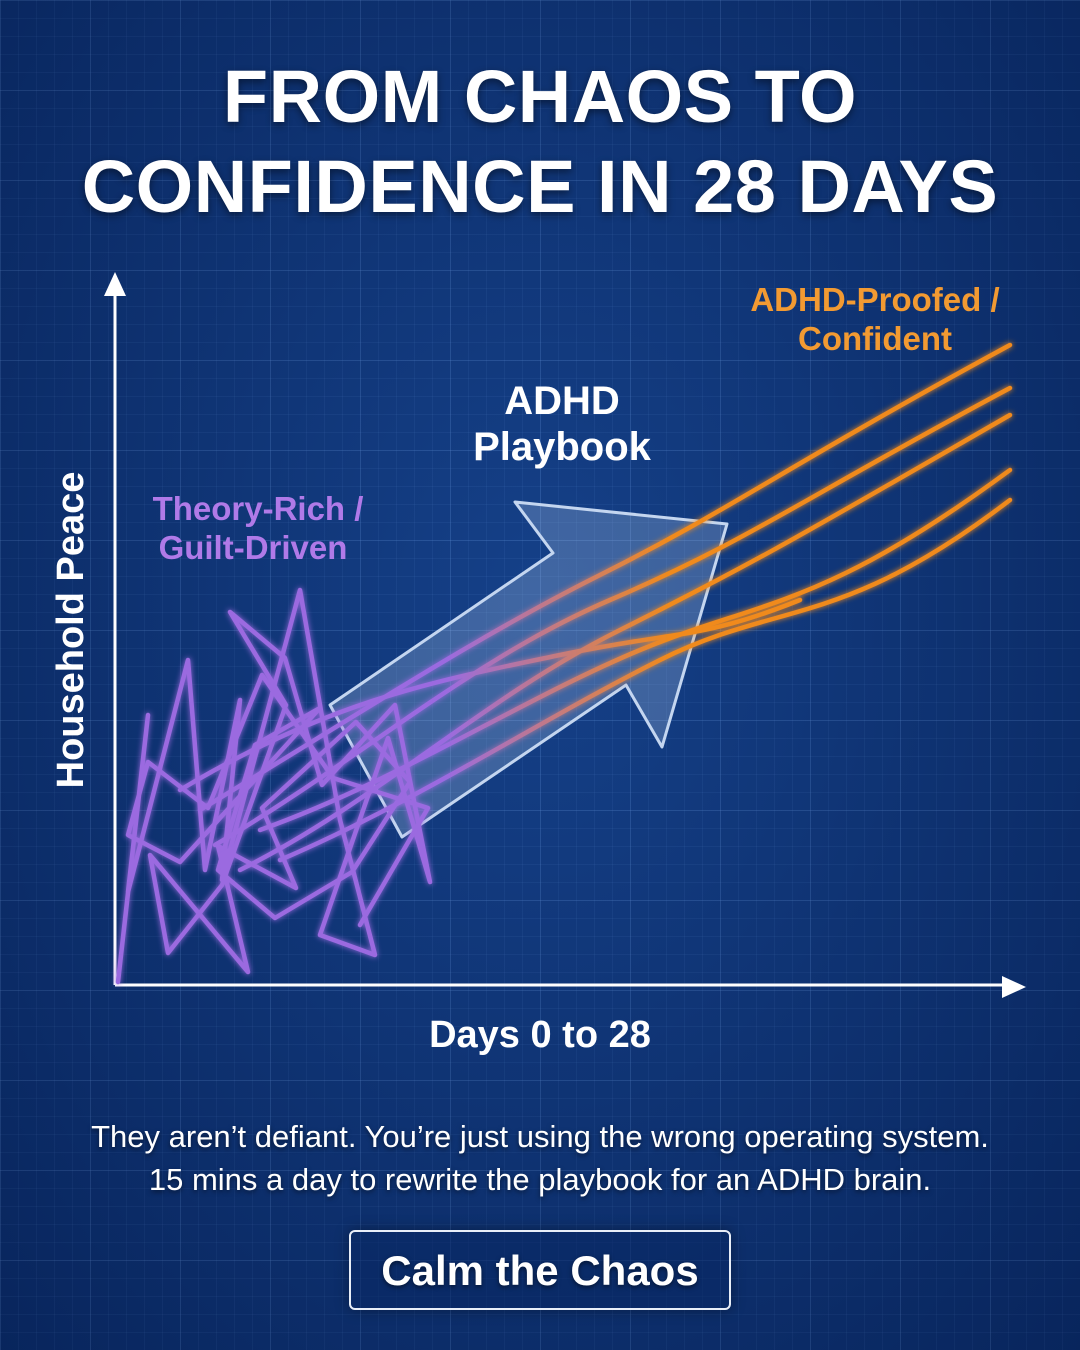 This screenshot has height=1350, width=1080. What do you see at coordinates (258, 528) in the screenshot?
I see `chaos-label: Theory-Rich / Guilt-Driven` at bounding box center [258, 528].